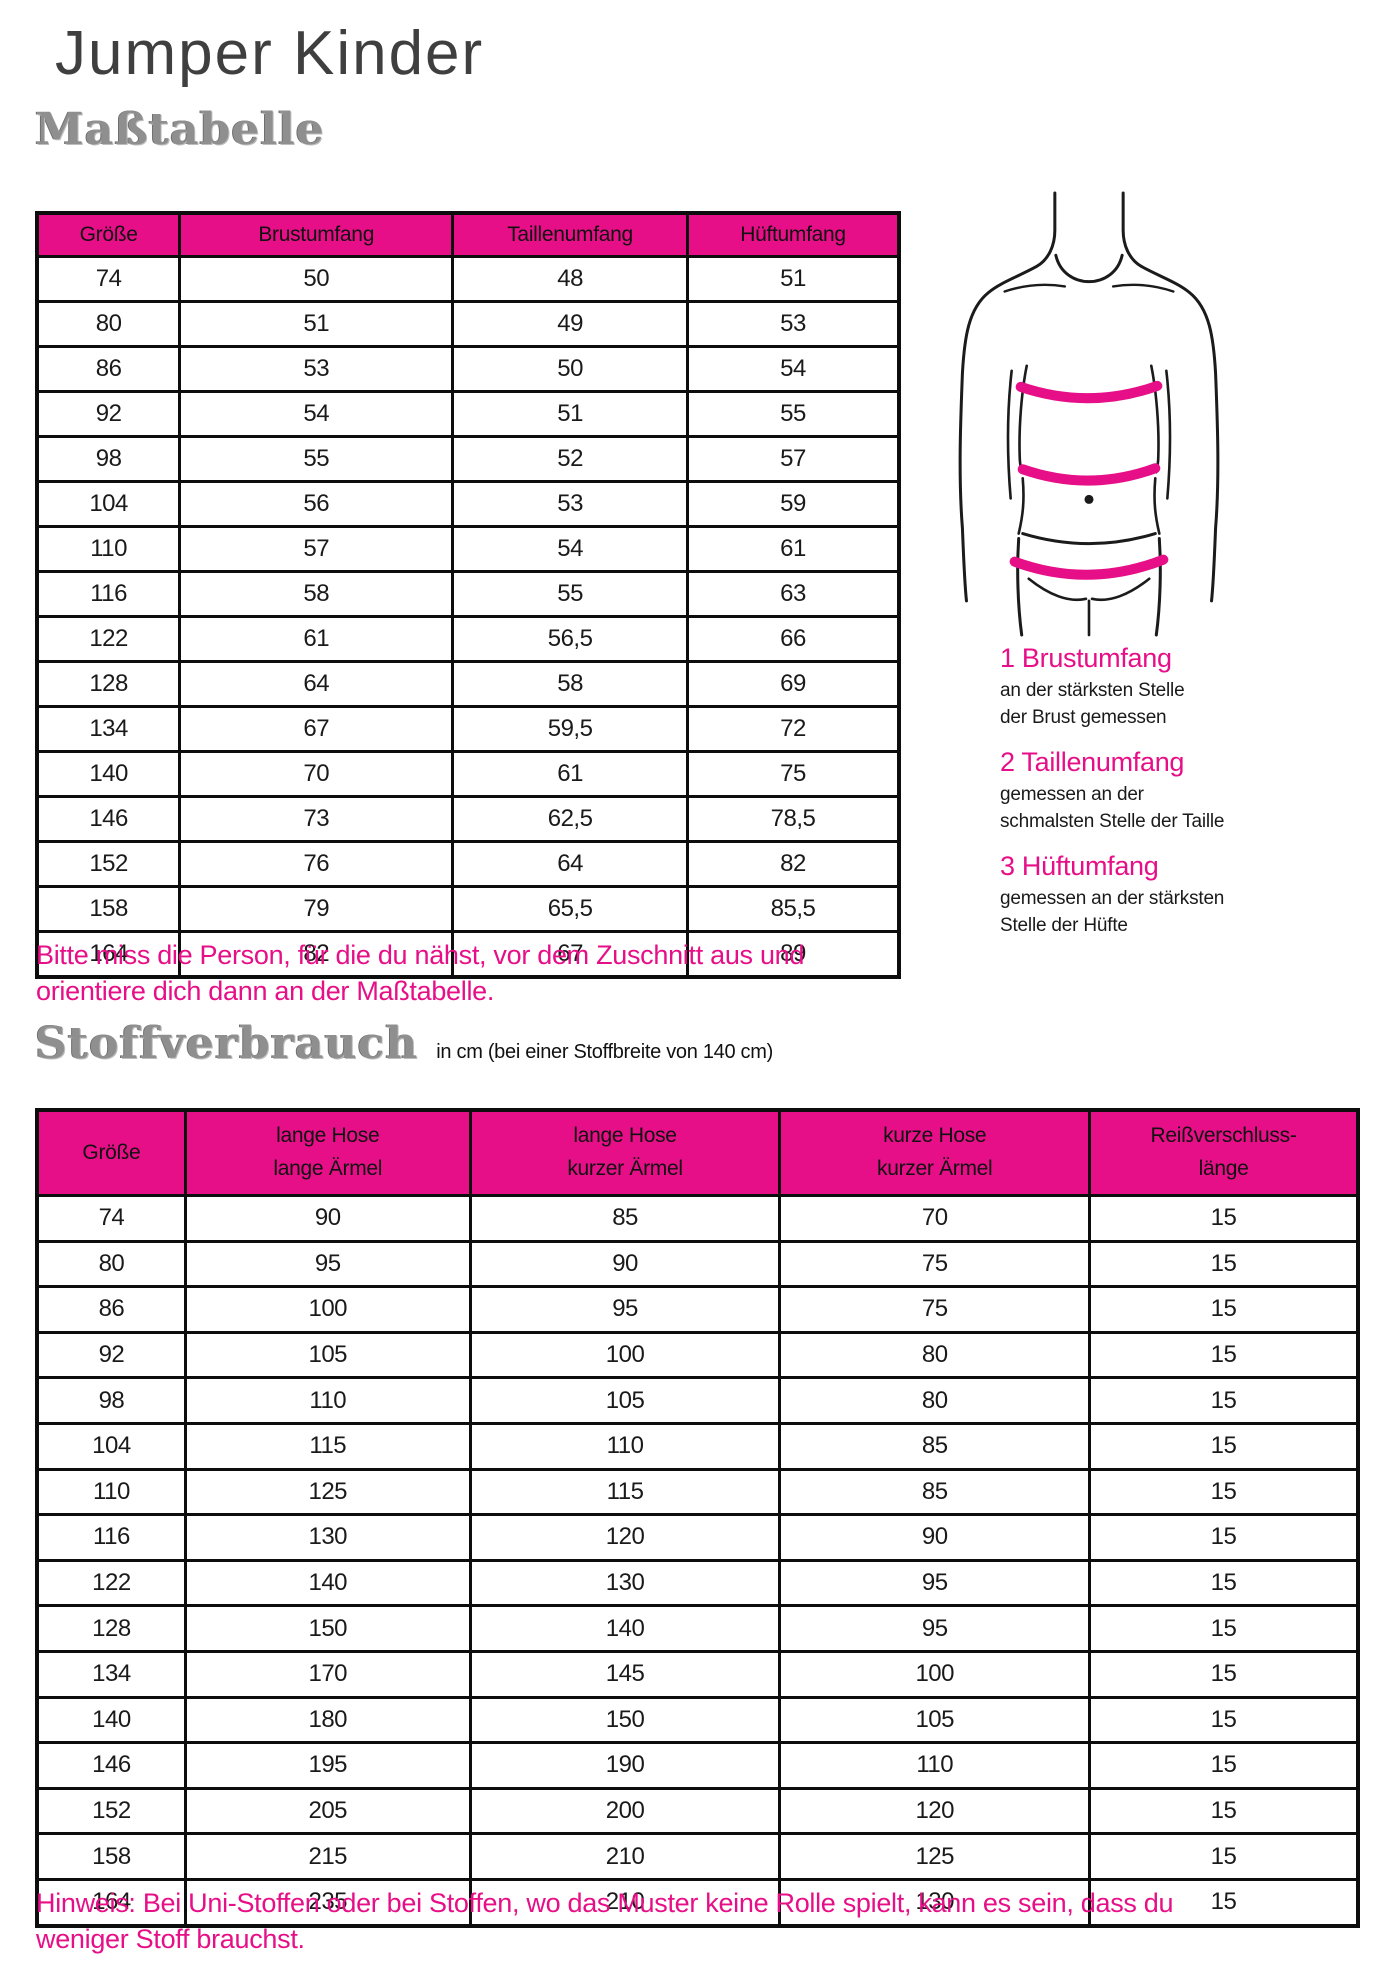  Describe the element at coordinates (570, 234) in the screenshot. I see `column-header: Taillenumfang` at that location.